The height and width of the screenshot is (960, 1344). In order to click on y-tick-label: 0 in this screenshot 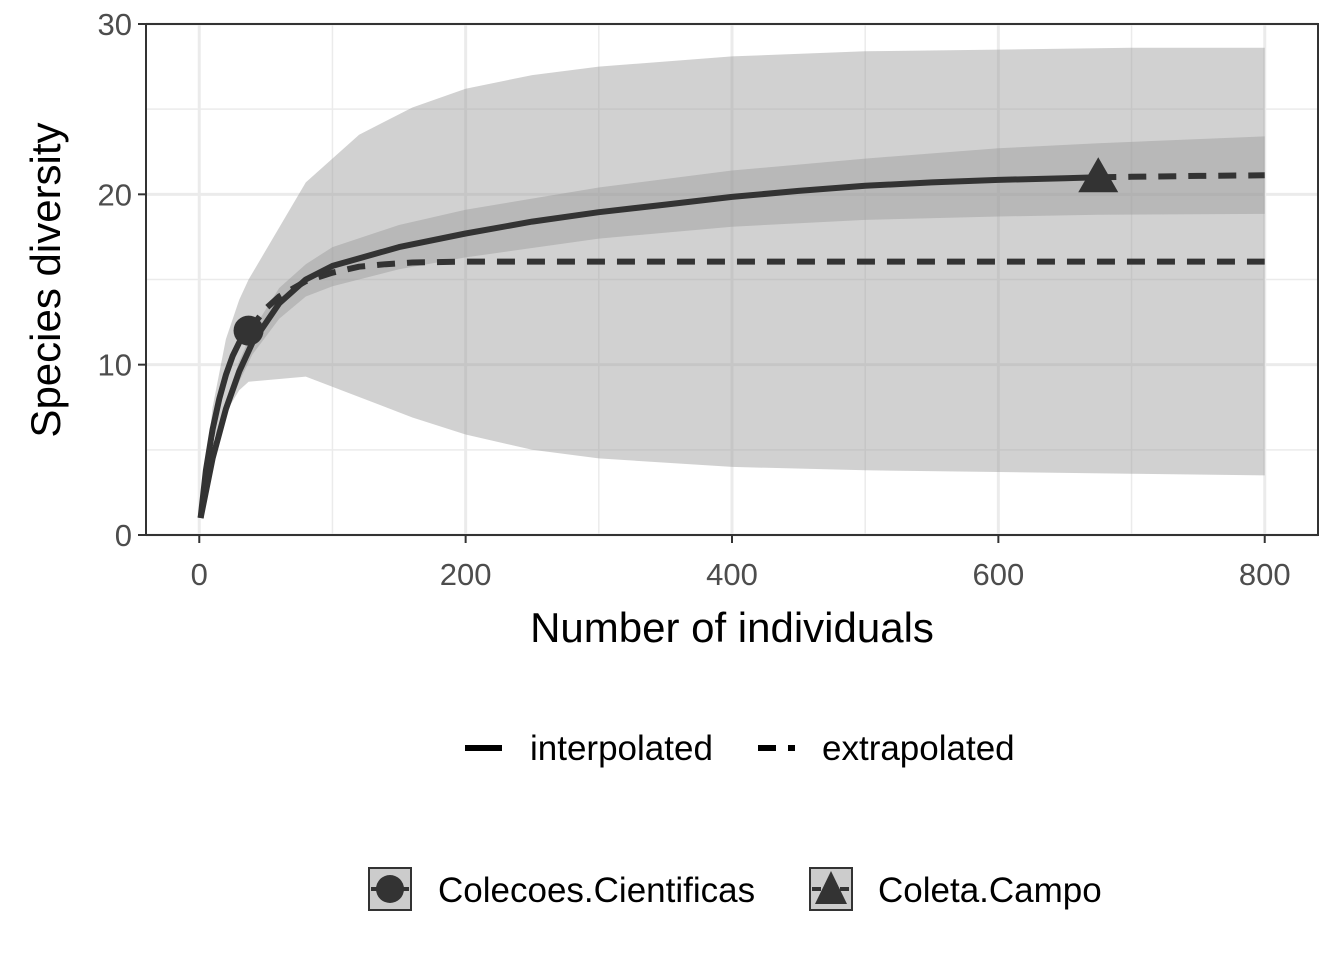, I will do `click(123, 535)`.